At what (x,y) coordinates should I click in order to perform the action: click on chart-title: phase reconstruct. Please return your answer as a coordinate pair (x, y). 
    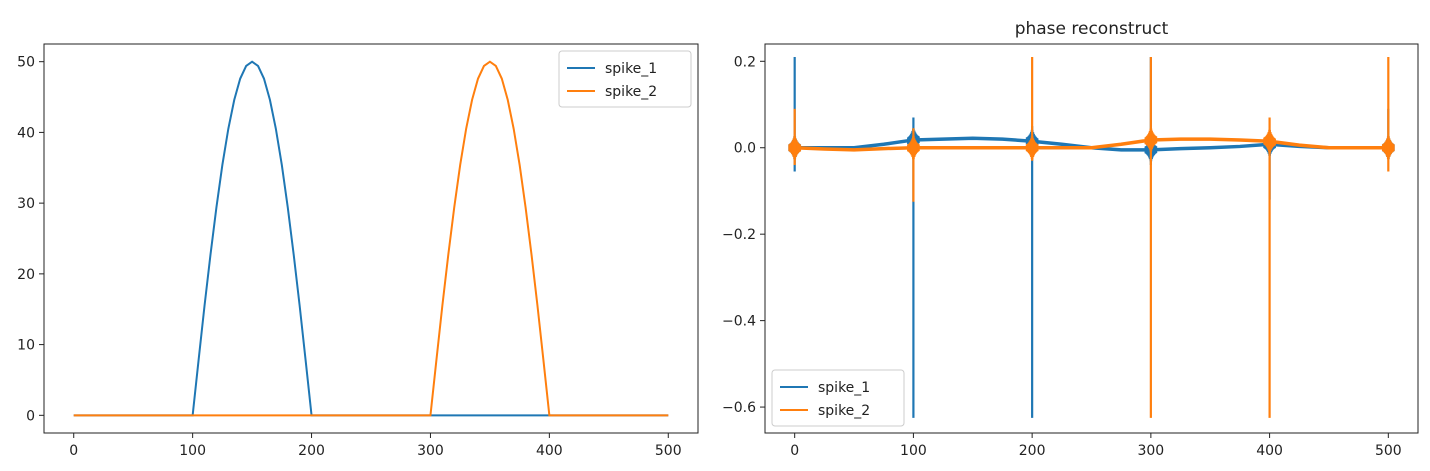
    Looking at the image, I should click on (1092, 29).